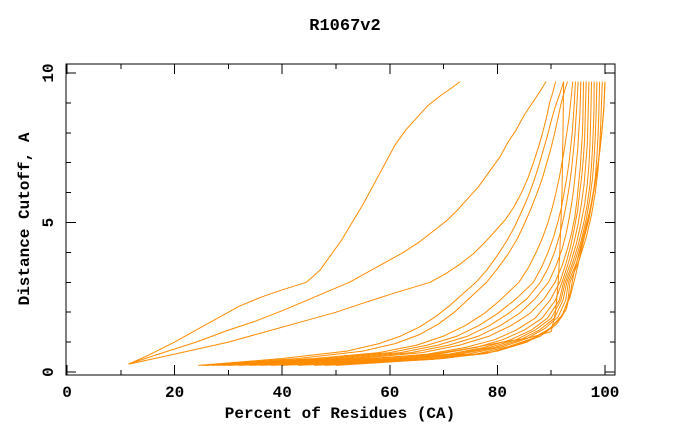 Image resolution: width=680 pixels, height=440 pixels. I want to click on x-tick-label: 40, so click(282, 393).